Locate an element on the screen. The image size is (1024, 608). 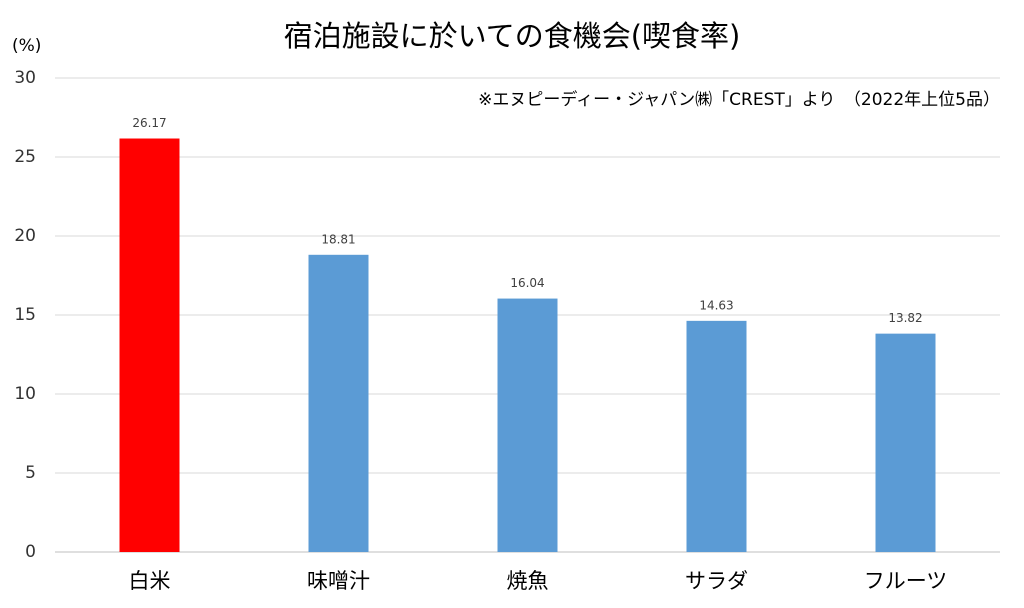
x-tick-label: フルーツ is located at coordinates (906, 581).